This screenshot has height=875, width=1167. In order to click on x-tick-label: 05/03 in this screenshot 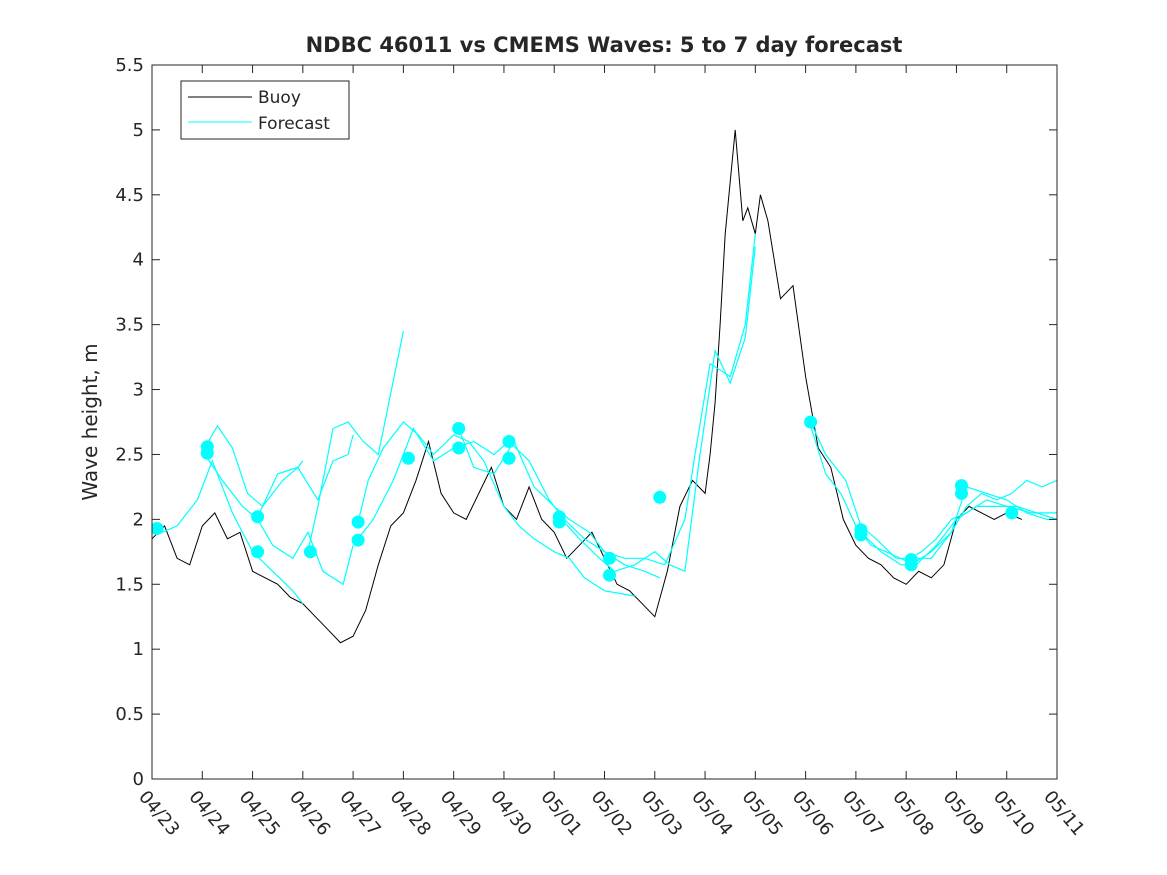, I will do `click(661, 813)`.